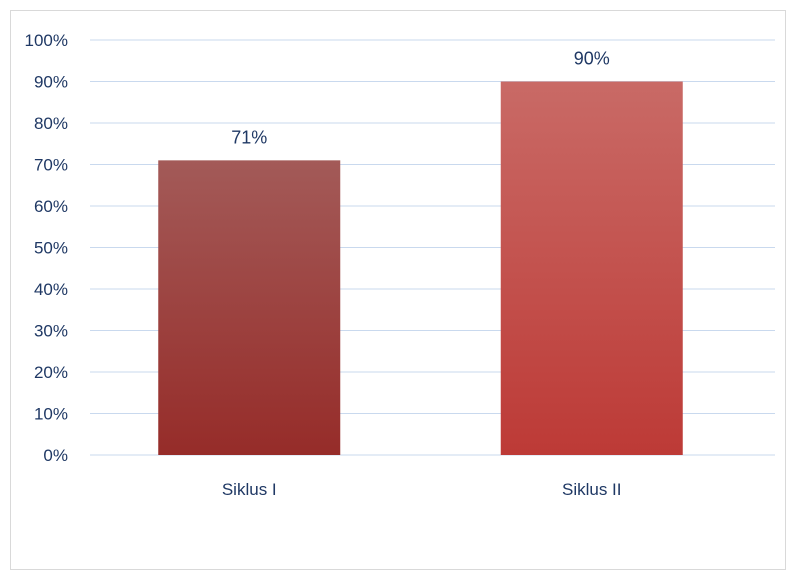 The width and height of the screenshot is (787, 571). What do you see at coordinates (592, 59) in the screenshot?
I see `data-label: 90%` at bounding box center [592, 59].